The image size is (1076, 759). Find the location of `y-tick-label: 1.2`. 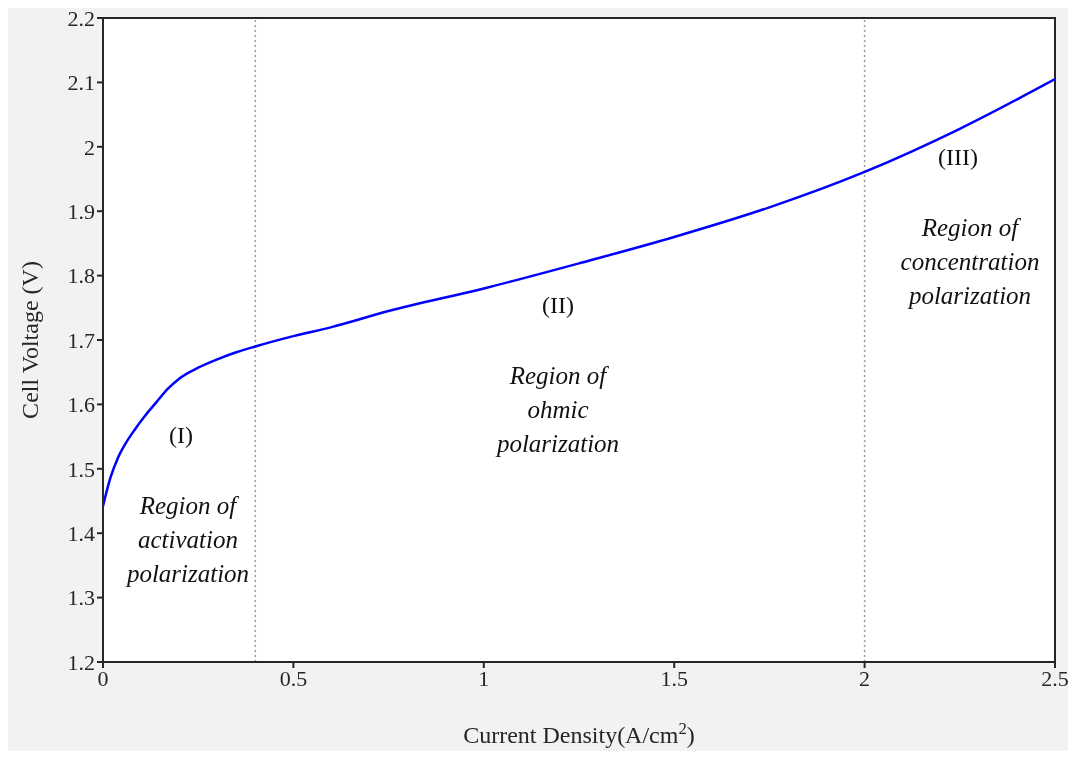

y-tick-label: 1.2 is located at coordinates (81, 662).